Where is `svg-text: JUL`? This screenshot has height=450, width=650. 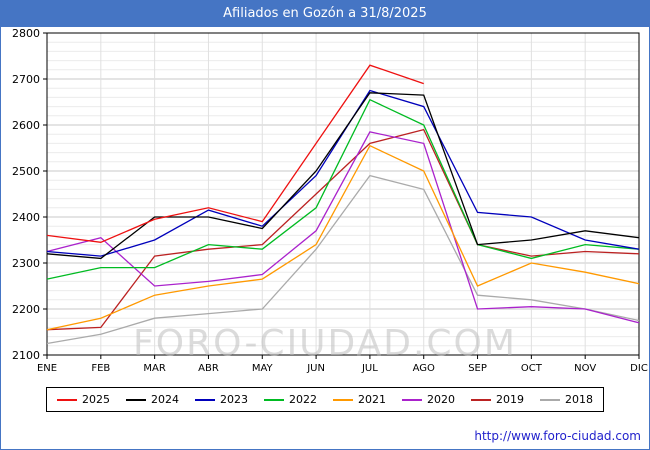 svg-text: JUL is located at coordinates (369, 368).